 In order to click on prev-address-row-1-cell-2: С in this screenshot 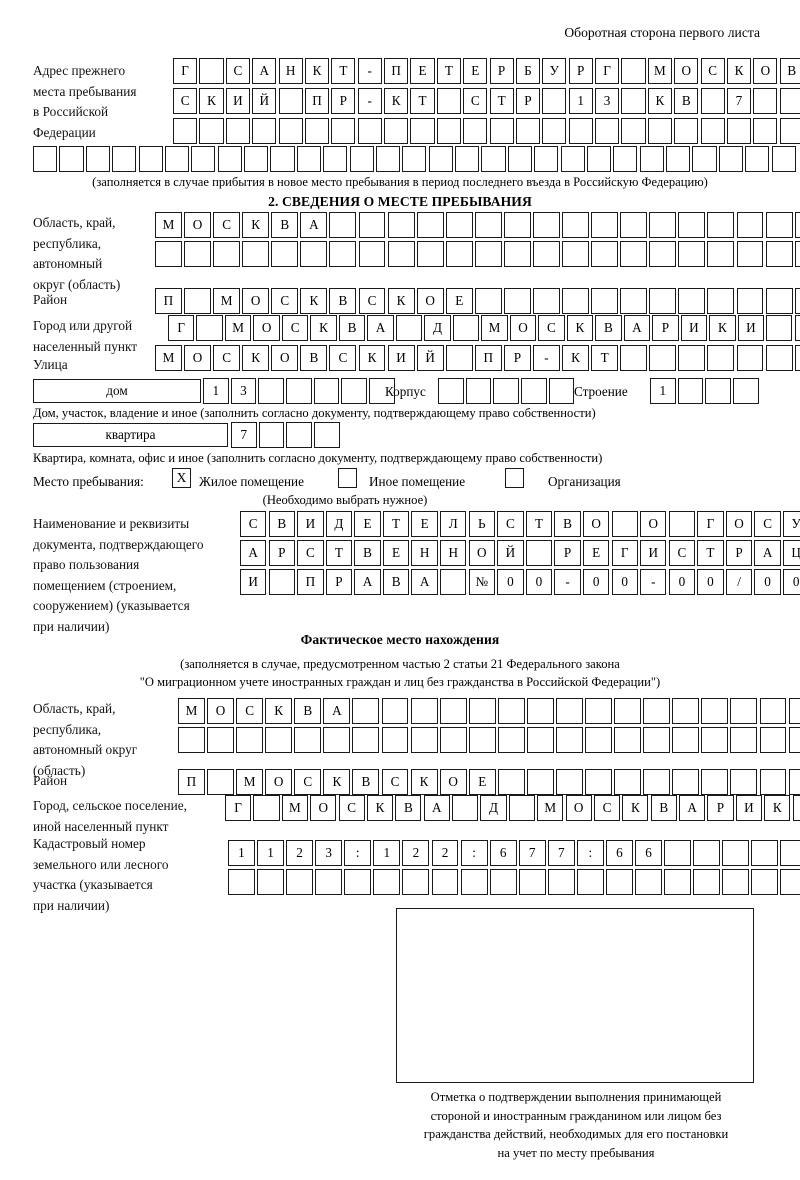, I will do `click(237, 71)`.